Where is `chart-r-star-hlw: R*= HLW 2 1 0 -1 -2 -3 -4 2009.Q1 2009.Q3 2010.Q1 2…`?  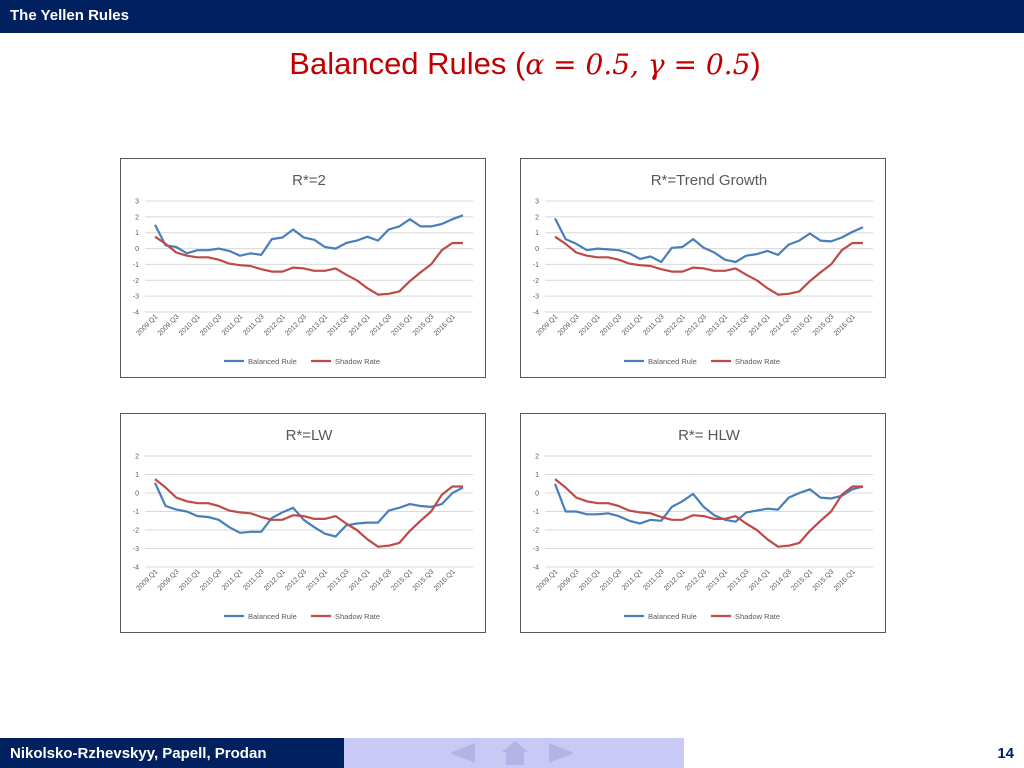 chart-r-star-hlw: R*= HLW 2 1 0 -1 -2 -3 -4 2009.Q1 2009.Q3 2010.Q1 2… is located at coordinates (703, 523).